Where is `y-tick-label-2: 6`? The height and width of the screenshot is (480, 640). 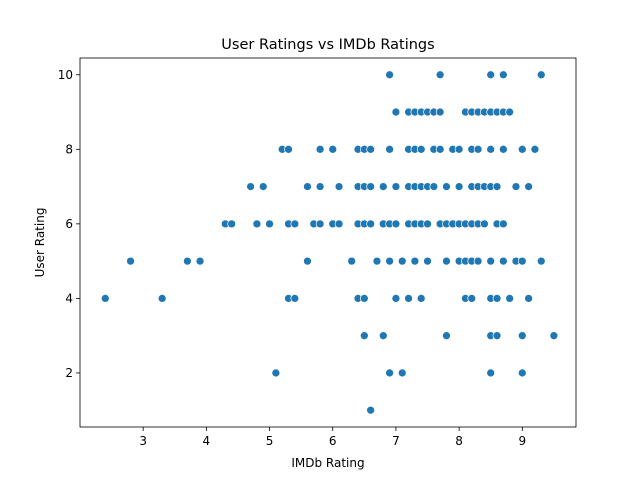 y-tick-label-2: 6 is located at coordinates (69, 224).